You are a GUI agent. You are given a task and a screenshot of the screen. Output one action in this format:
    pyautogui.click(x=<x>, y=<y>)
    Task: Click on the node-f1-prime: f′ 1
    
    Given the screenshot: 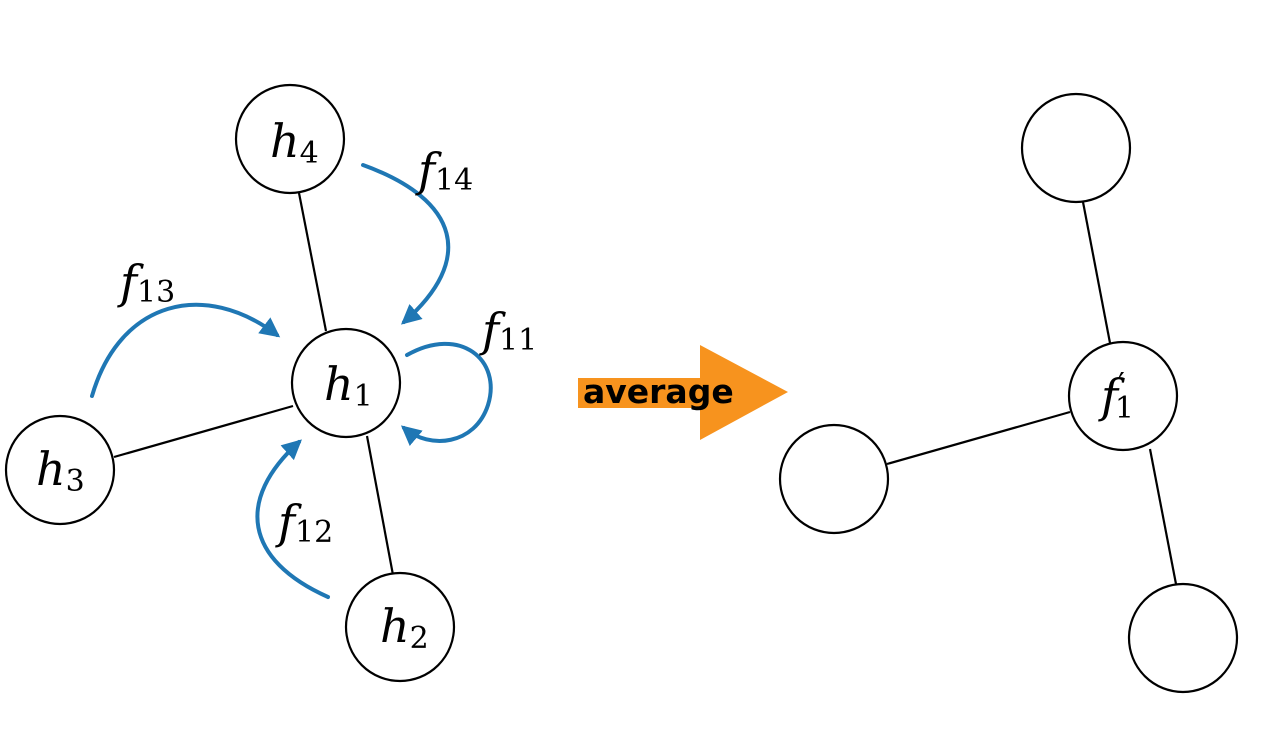 What is the action you would take?
    pyautogui.click(x=1123, y=396)
    